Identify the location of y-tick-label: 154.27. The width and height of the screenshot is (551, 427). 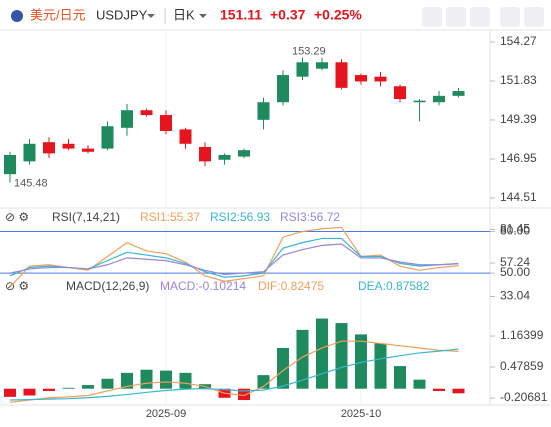
(518, 41).